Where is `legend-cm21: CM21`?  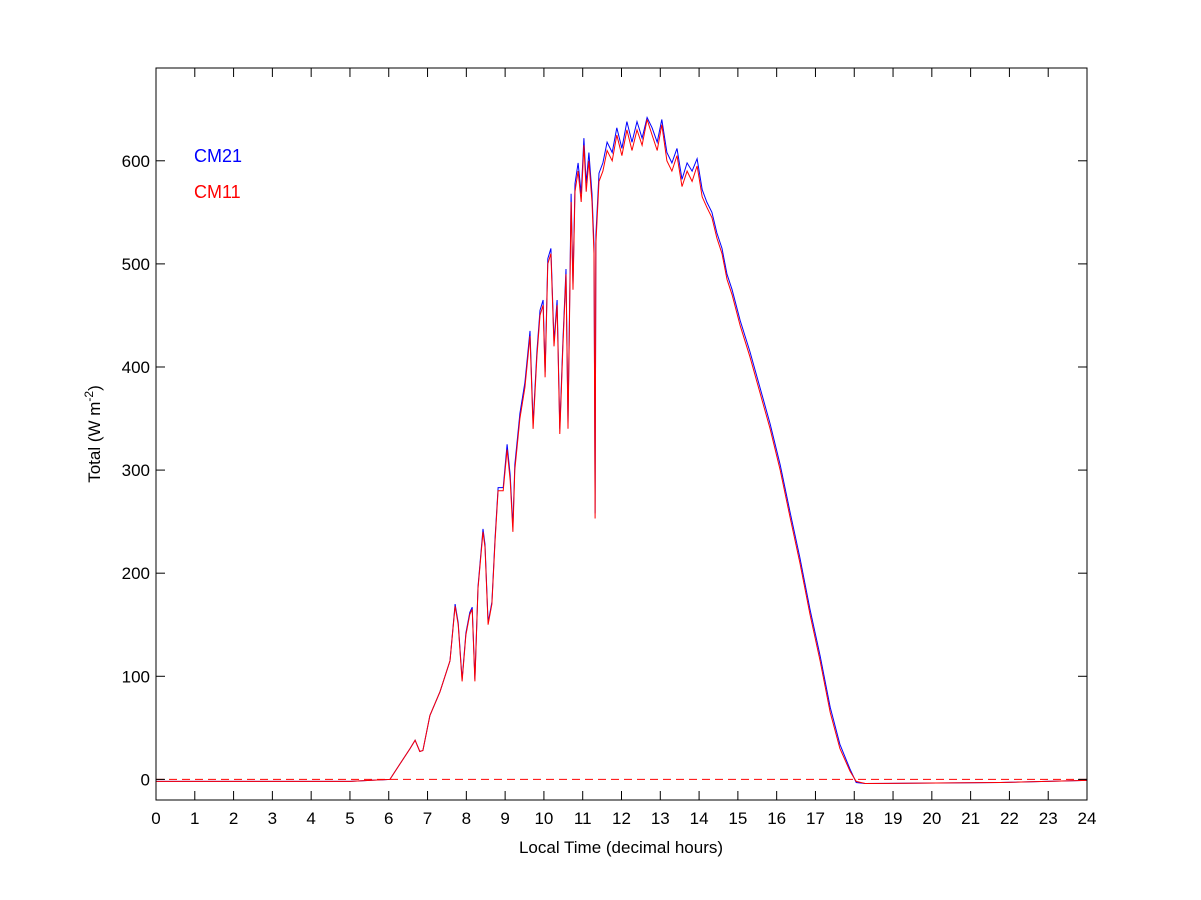
legend-cm21: CM21 is located at coordinates (218, 156).